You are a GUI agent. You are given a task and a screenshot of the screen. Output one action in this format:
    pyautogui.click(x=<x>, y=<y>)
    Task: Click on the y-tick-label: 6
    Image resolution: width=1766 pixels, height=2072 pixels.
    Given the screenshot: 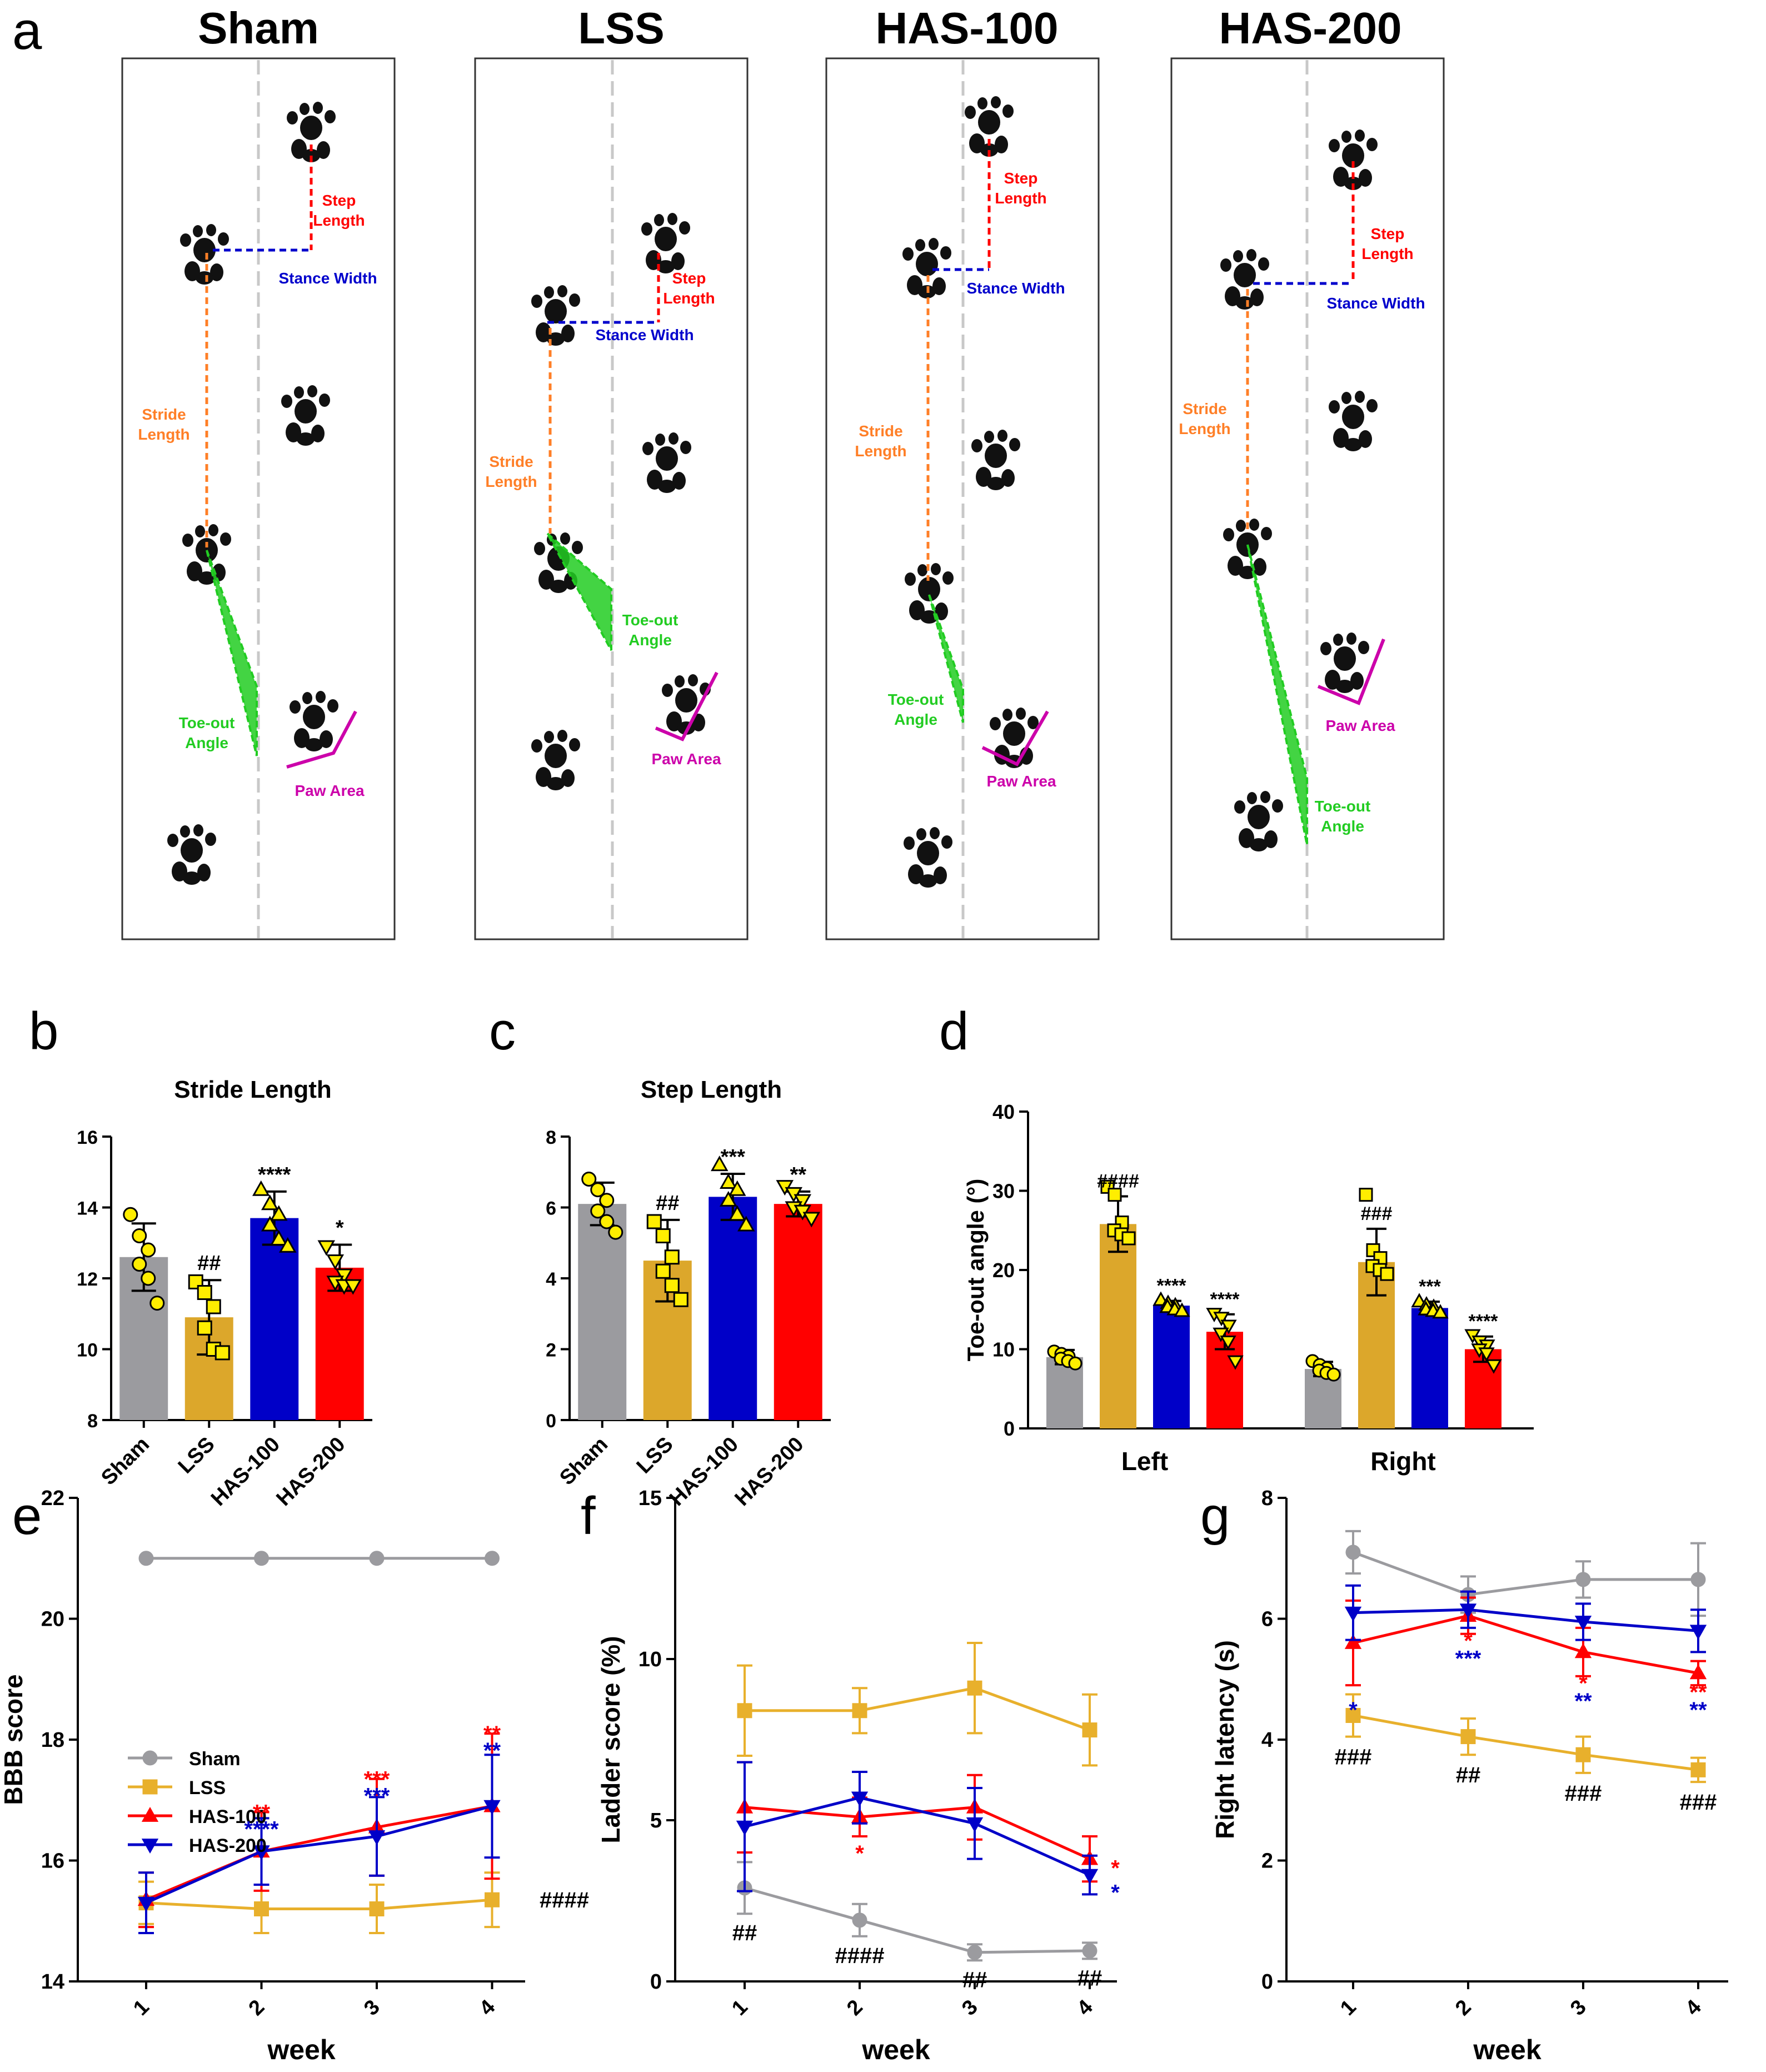 What is the action you would take?
    pyautogui.click(x=551, y=1208)
    